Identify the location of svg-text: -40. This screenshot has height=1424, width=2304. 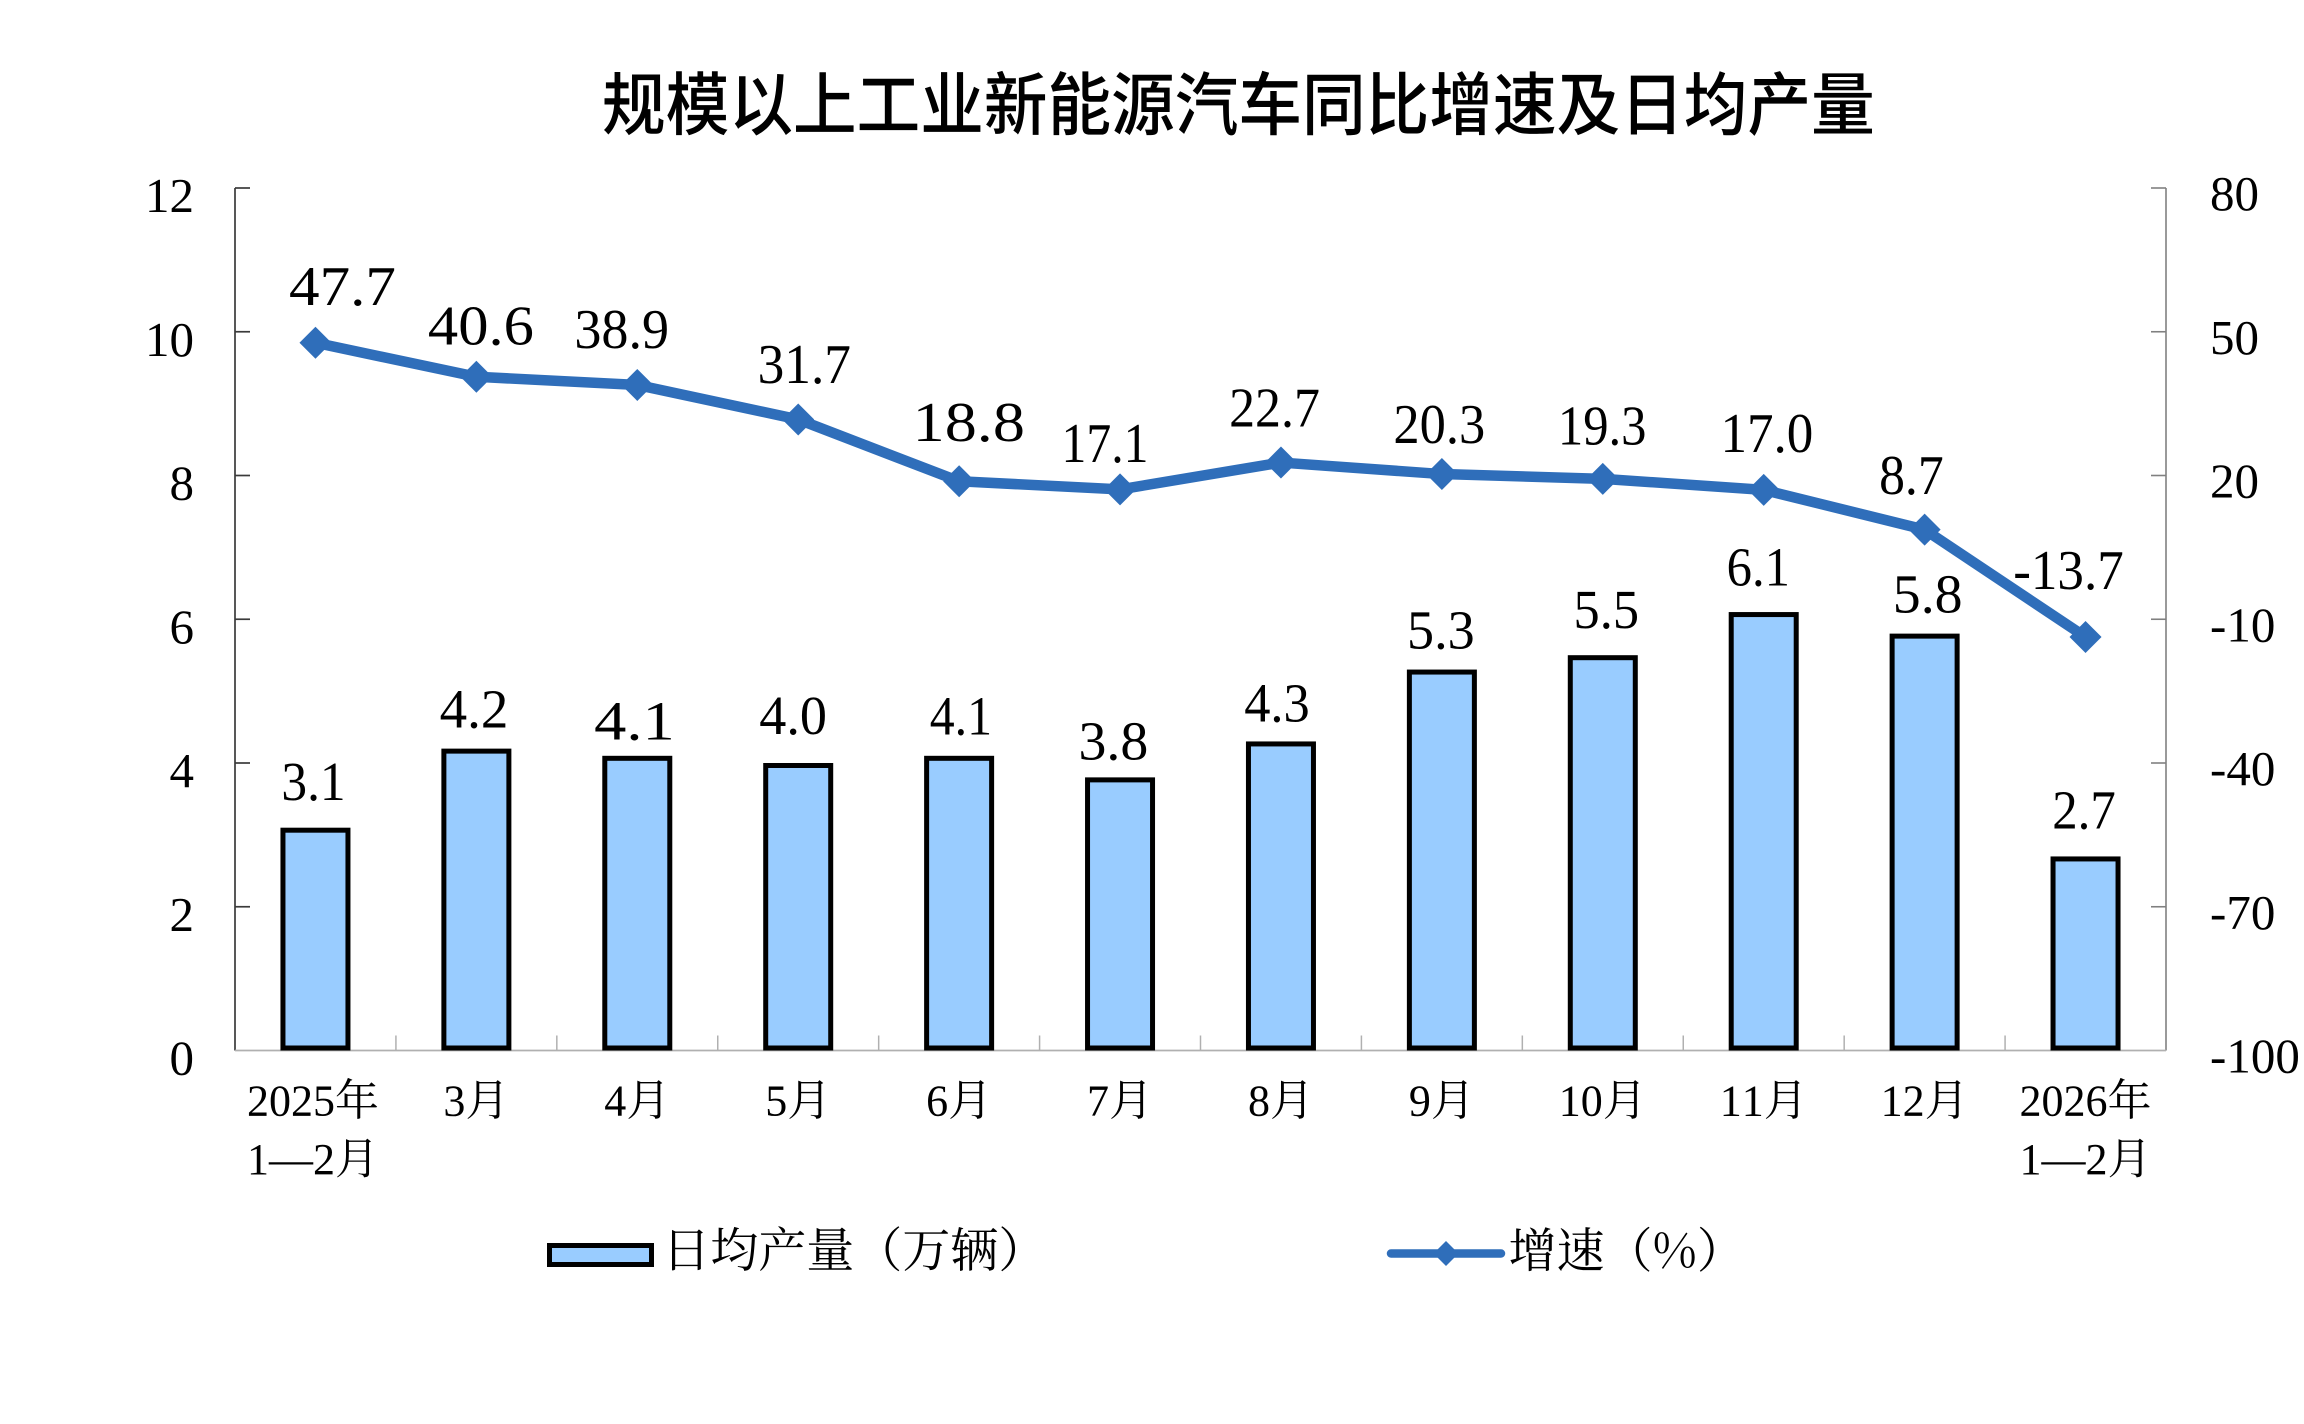
(2242, 768).